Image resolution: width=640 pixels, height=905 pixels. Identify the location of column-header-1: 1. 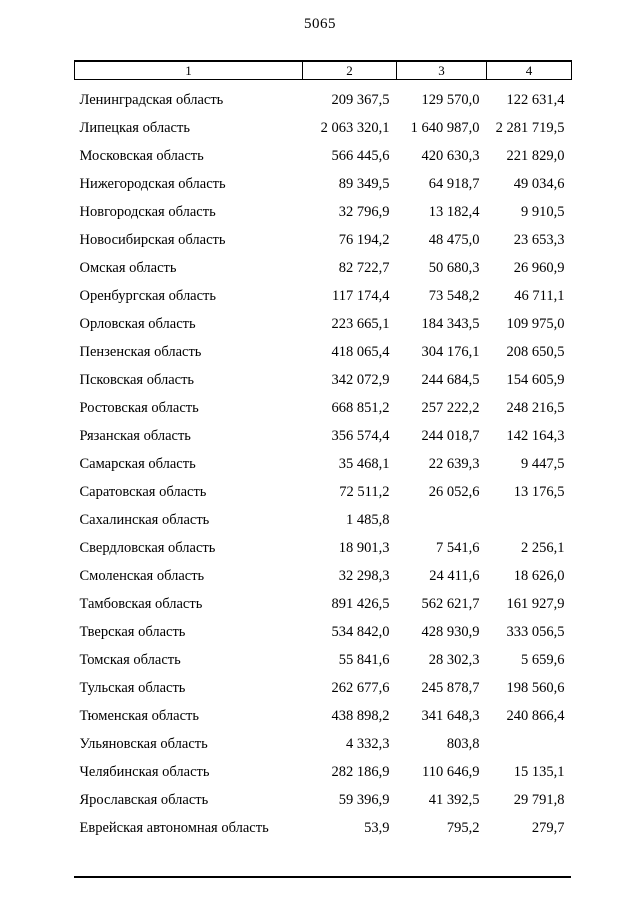
(188, 70).